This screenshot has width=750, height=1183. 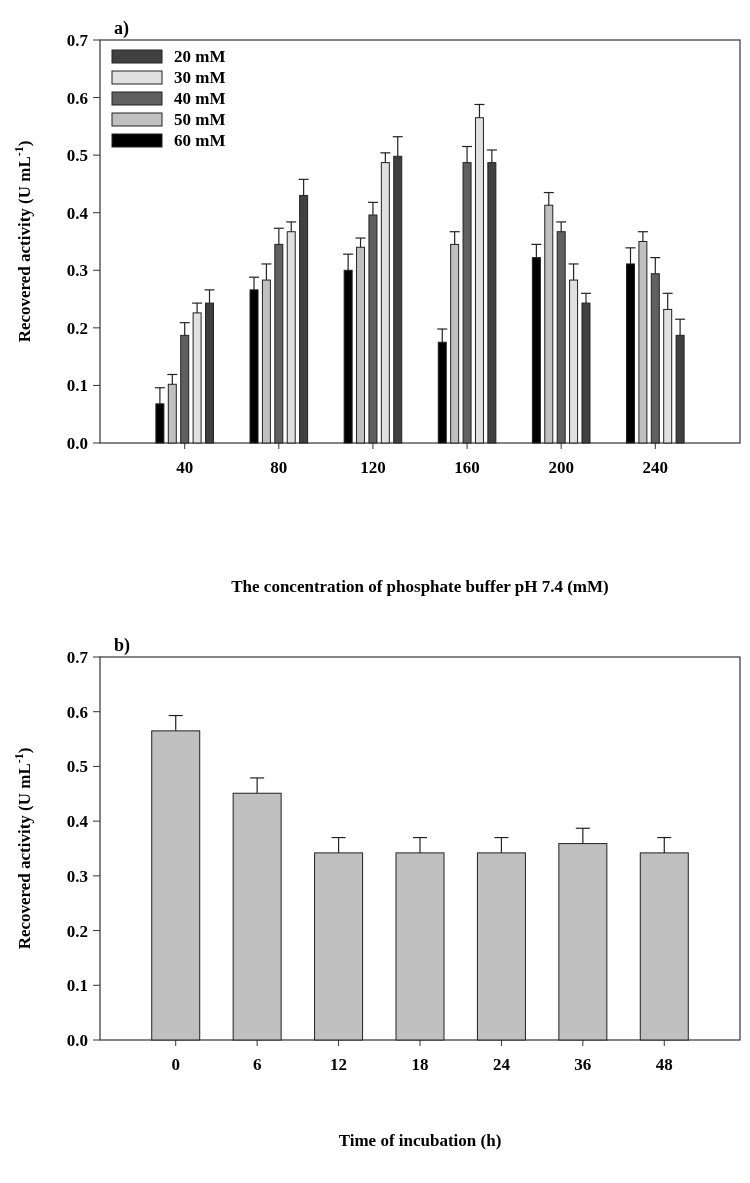 What do you see at coordinates (373, 467) in the screenshot?
I see `x-tick-label: 120` at bounding box center [373, 467].